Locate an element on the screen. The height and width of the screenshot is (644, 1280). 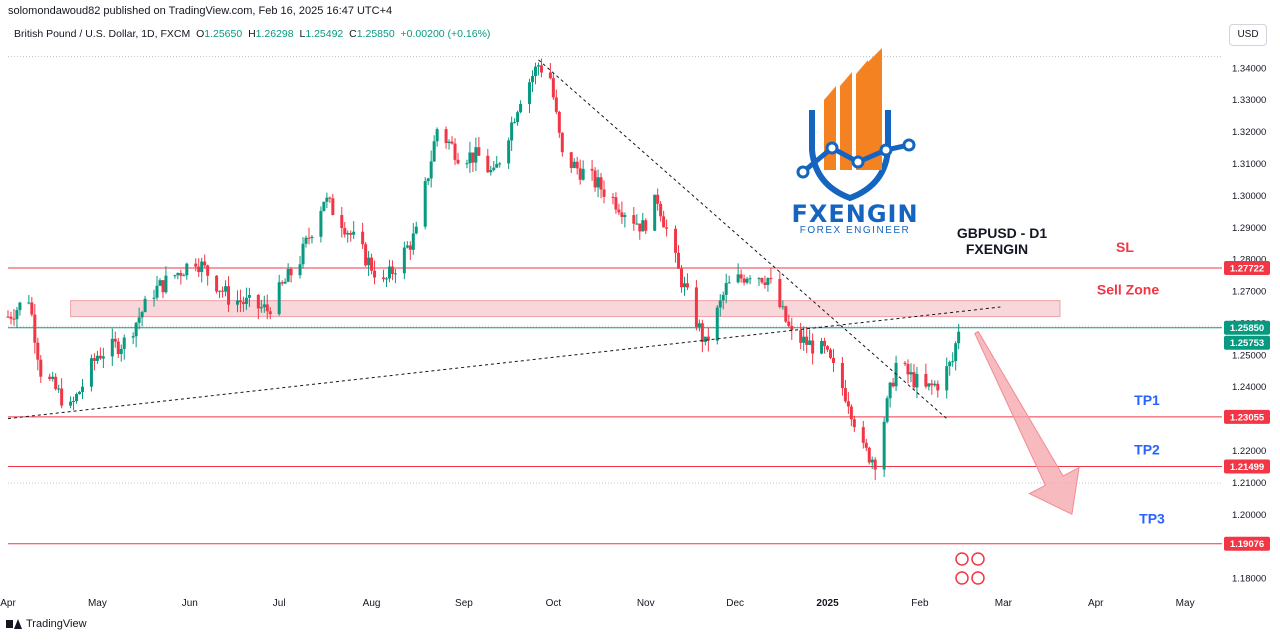
x-tick-label: Feb is located at coordinates (920, 603).